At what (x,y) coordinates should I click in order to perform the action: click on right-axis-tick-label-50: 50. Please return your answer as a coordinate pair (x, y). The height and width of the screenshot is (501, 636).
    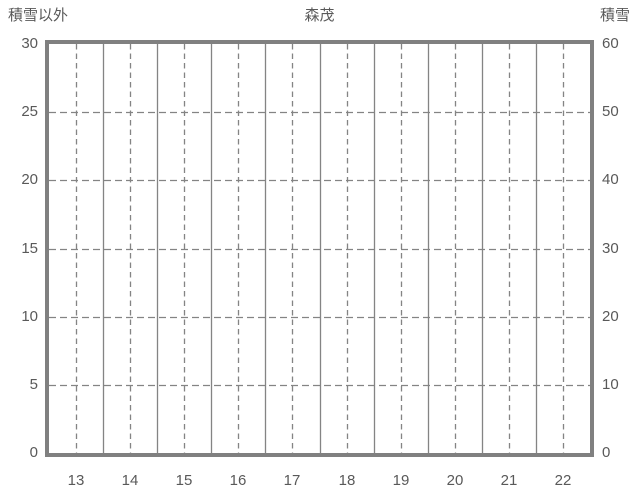
    Looking at the image, I should click on (610, 111).